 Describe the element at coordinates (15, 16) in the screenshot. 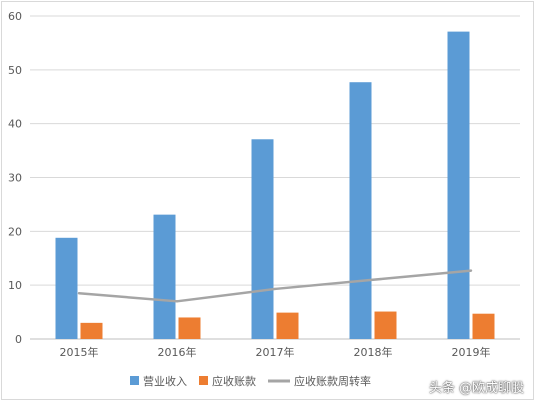

I see `y-tick-label: 60` at that location.